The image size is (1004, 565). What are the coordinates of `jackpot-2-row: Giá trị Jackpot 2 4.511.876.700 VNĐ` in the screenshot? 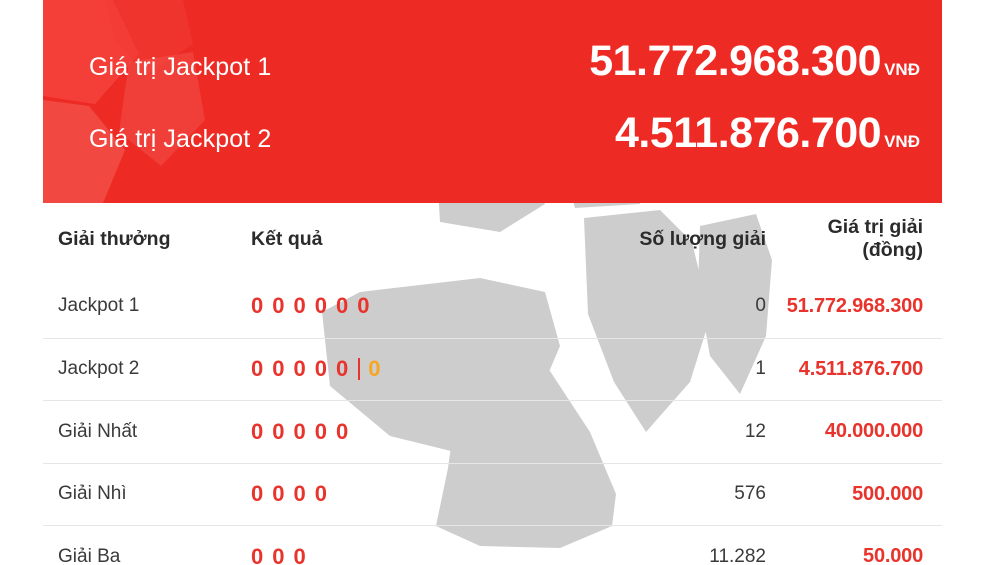 It's located at (492, 133).